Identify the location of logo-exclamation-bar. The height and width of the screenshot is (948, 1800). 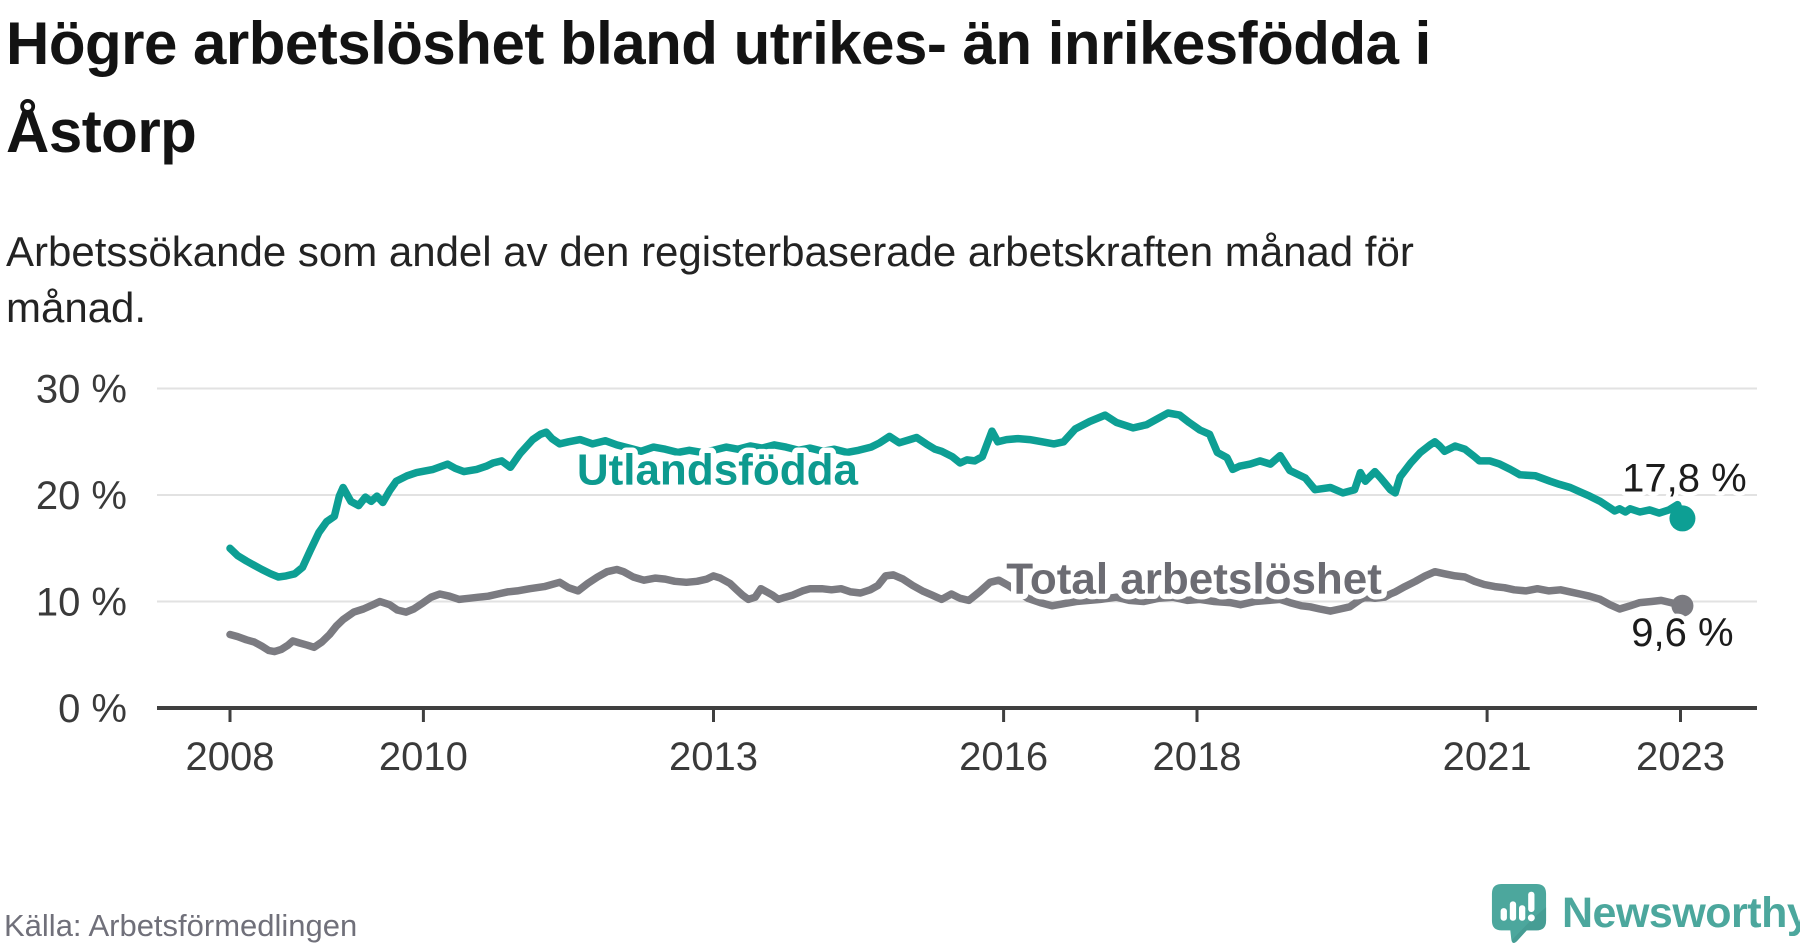
(1531, 902).